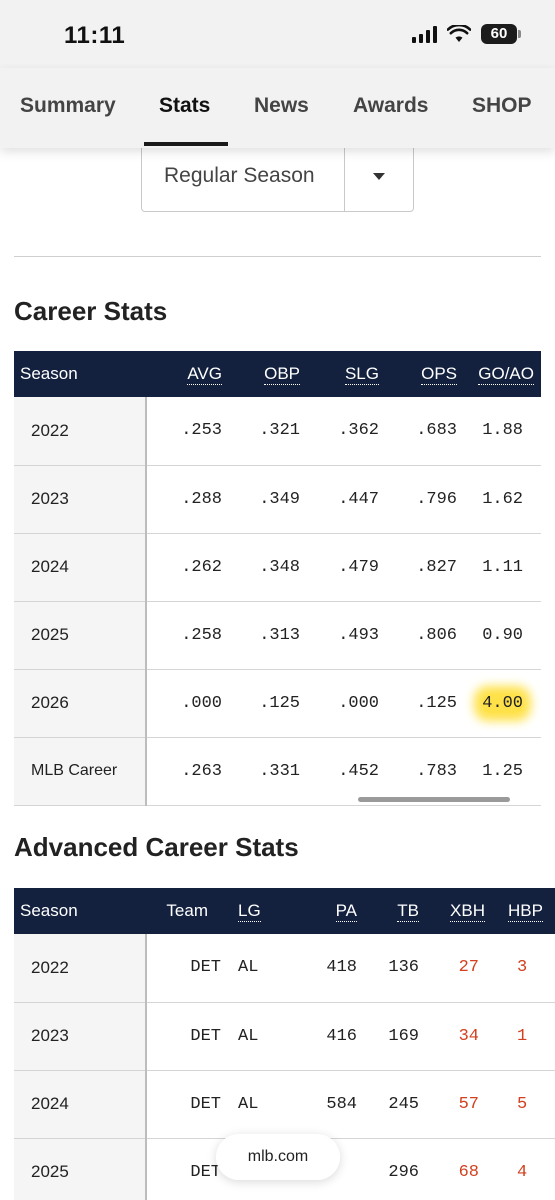  I want to click on tab-awards: Awards, so click(391, 105).